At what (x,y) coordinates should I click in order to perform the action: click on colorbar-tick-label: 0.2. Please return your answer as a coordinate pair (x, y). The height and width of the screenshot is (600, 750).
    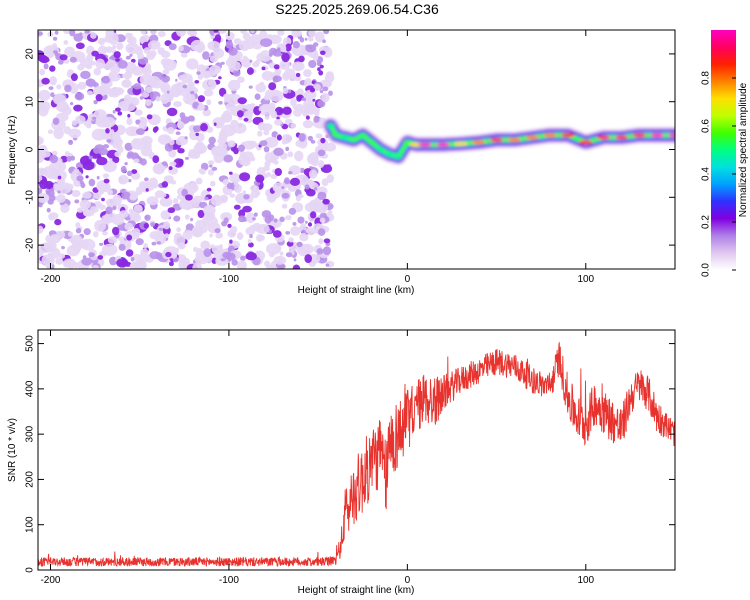
    Looking at the image, I should click on (706, 222).